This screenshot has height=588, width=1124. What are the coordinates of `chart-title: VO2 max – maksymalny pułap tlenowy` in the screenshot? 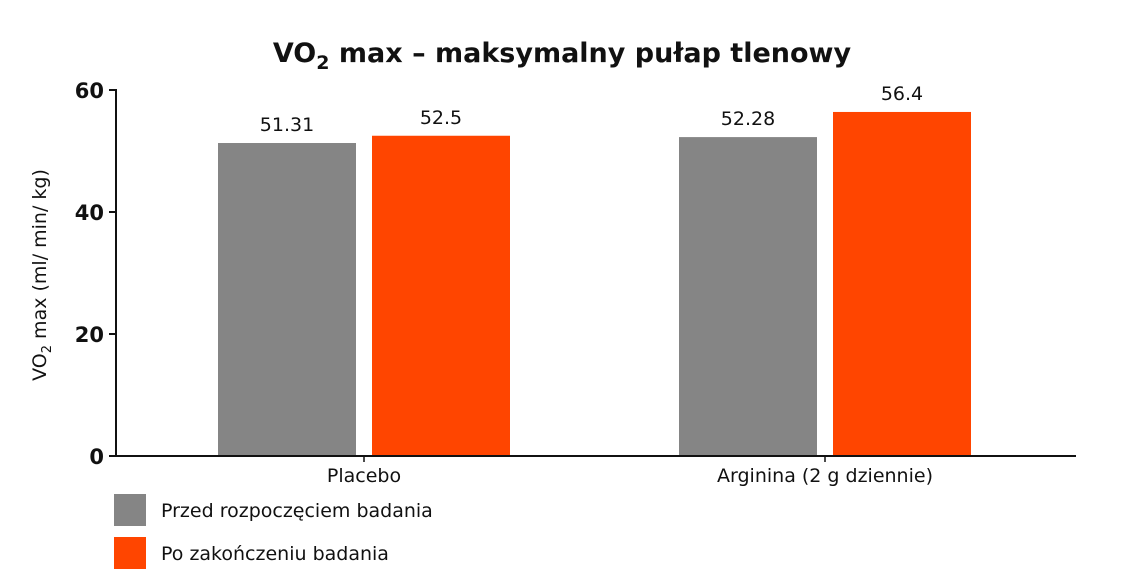 It's located at (562, 56).